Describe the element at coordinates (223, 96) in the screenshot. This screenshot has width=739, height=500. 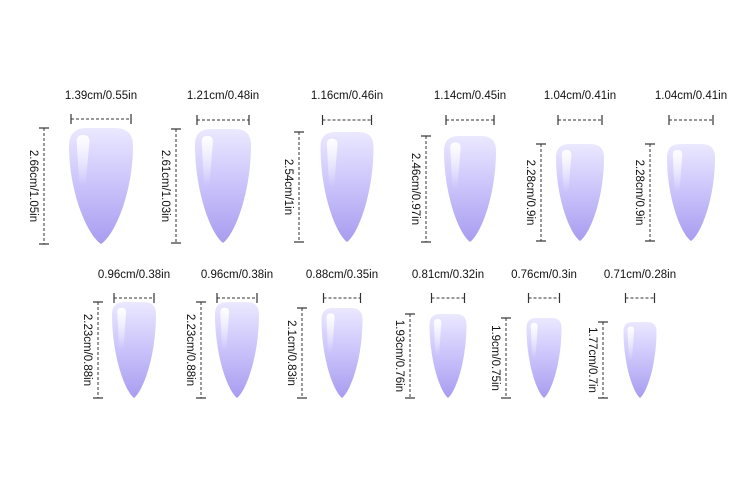
I see `width-label: 1.21cm/0.48in` at that location.